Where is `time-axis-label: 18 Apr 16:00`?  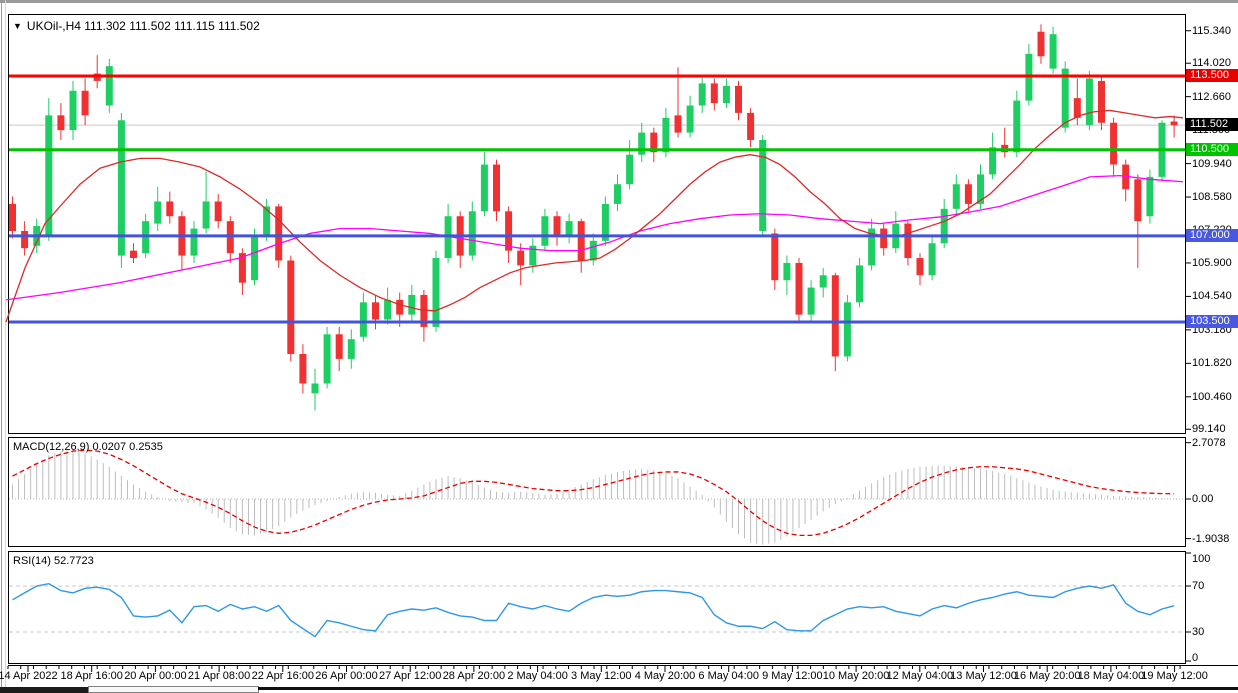 time-axis-label: 18 Apr 16:00 is located at coordinates (91, 676).